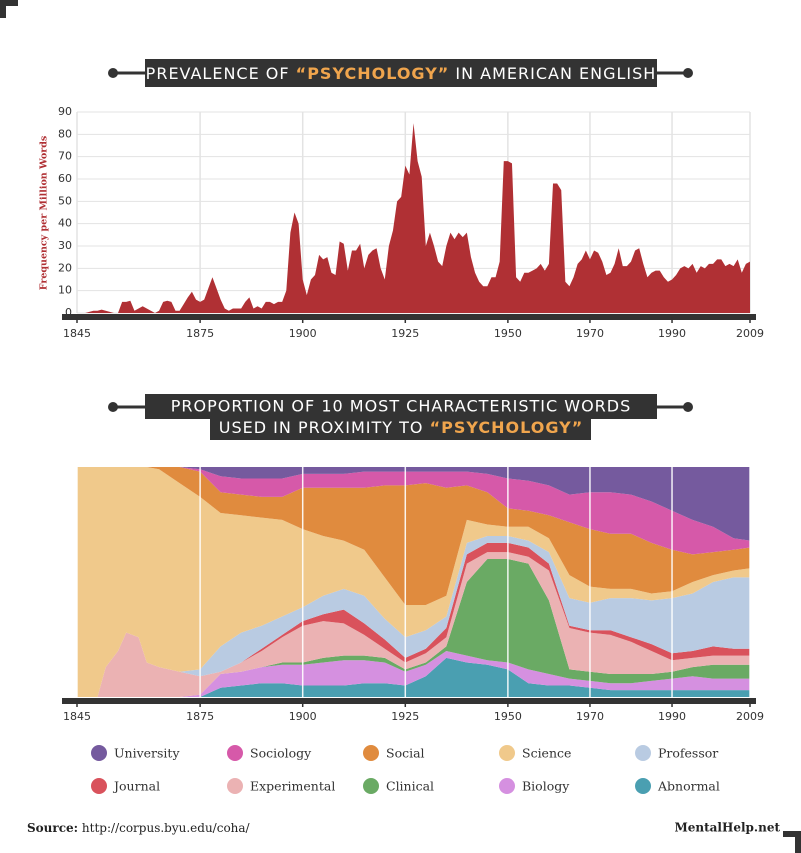  I want to click on source-url: http://corpus.byu.edu/coha/, so click(166, 828).